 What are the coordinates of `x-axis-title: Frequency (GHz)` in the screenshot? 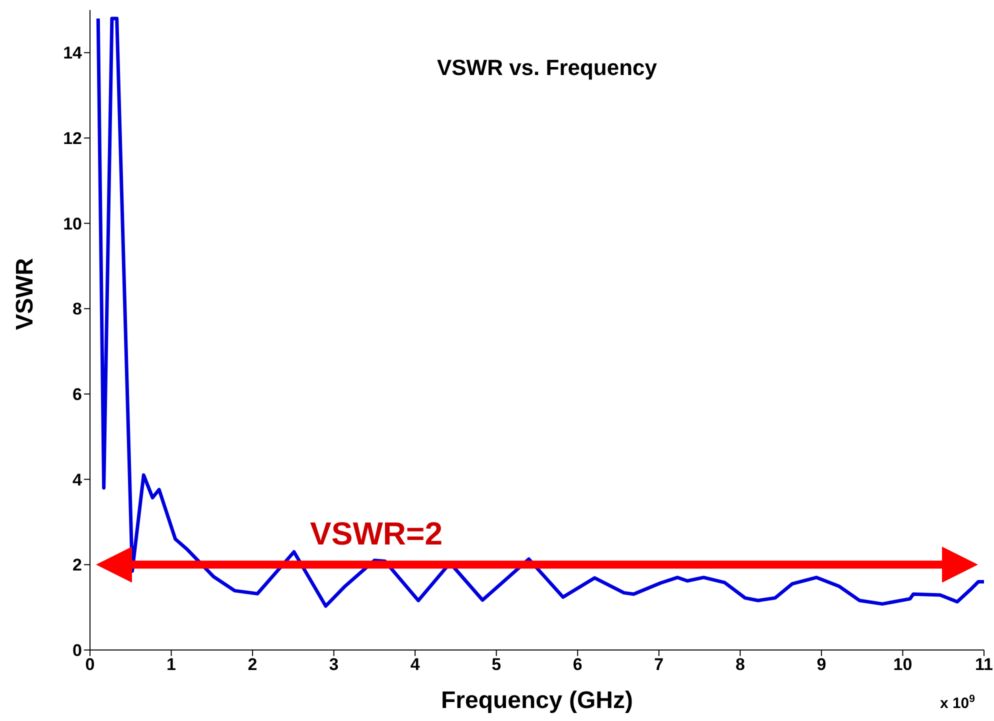 It's located at (537, 700).